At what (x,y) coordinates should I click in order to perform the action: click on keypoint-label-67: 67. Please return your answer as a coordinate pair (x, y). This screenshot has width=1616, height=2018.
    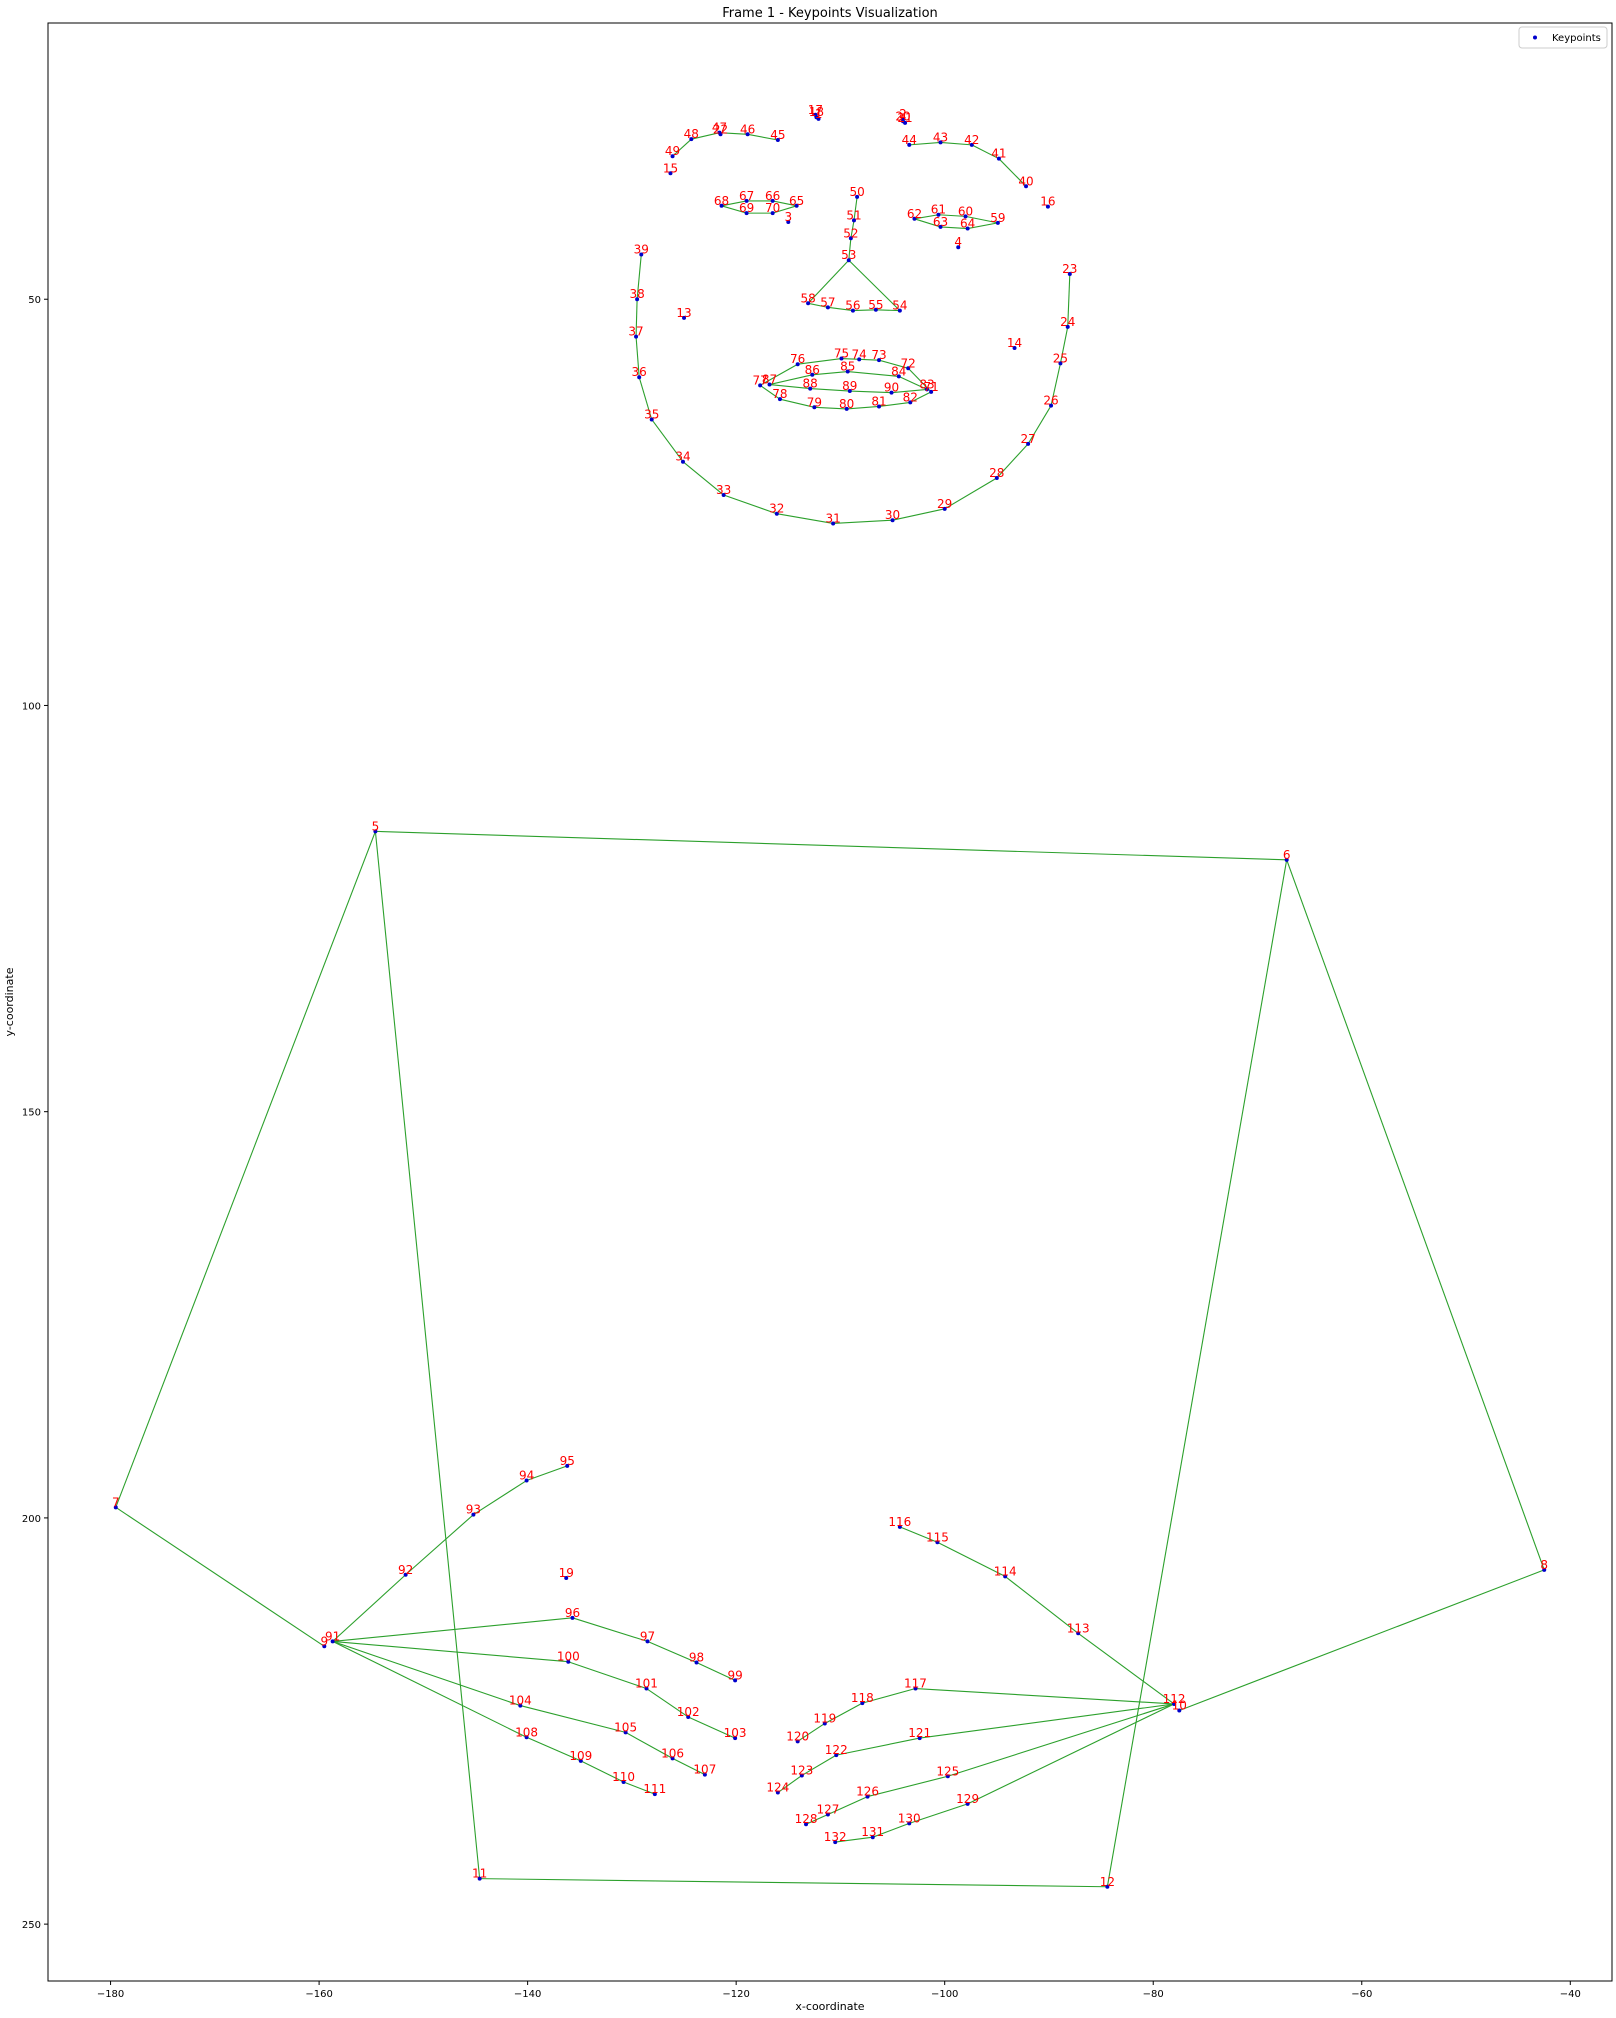
    Looking at the image, I should click on (746, 196).